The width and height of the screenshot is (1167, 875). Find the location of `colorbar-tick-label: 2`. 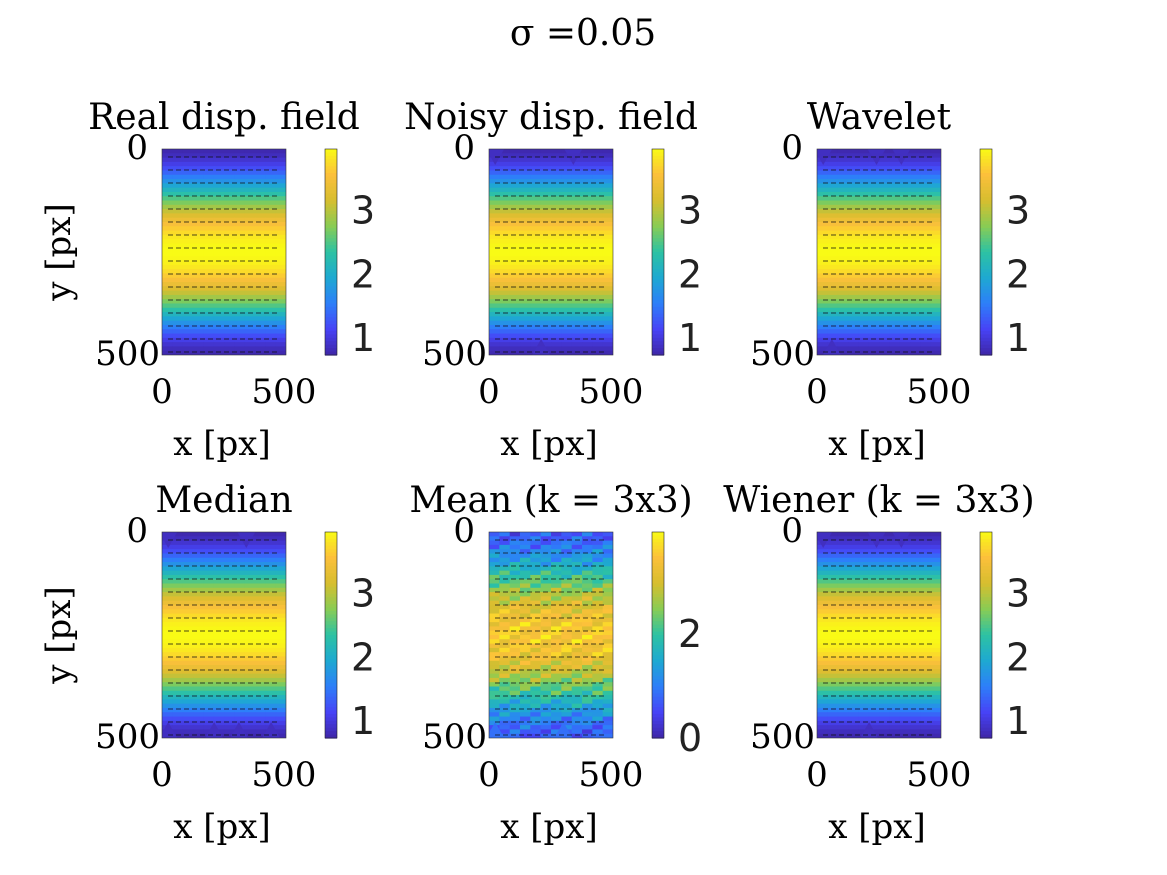

colorbar-tick-label: 2 is located at coordinates (690, 274).